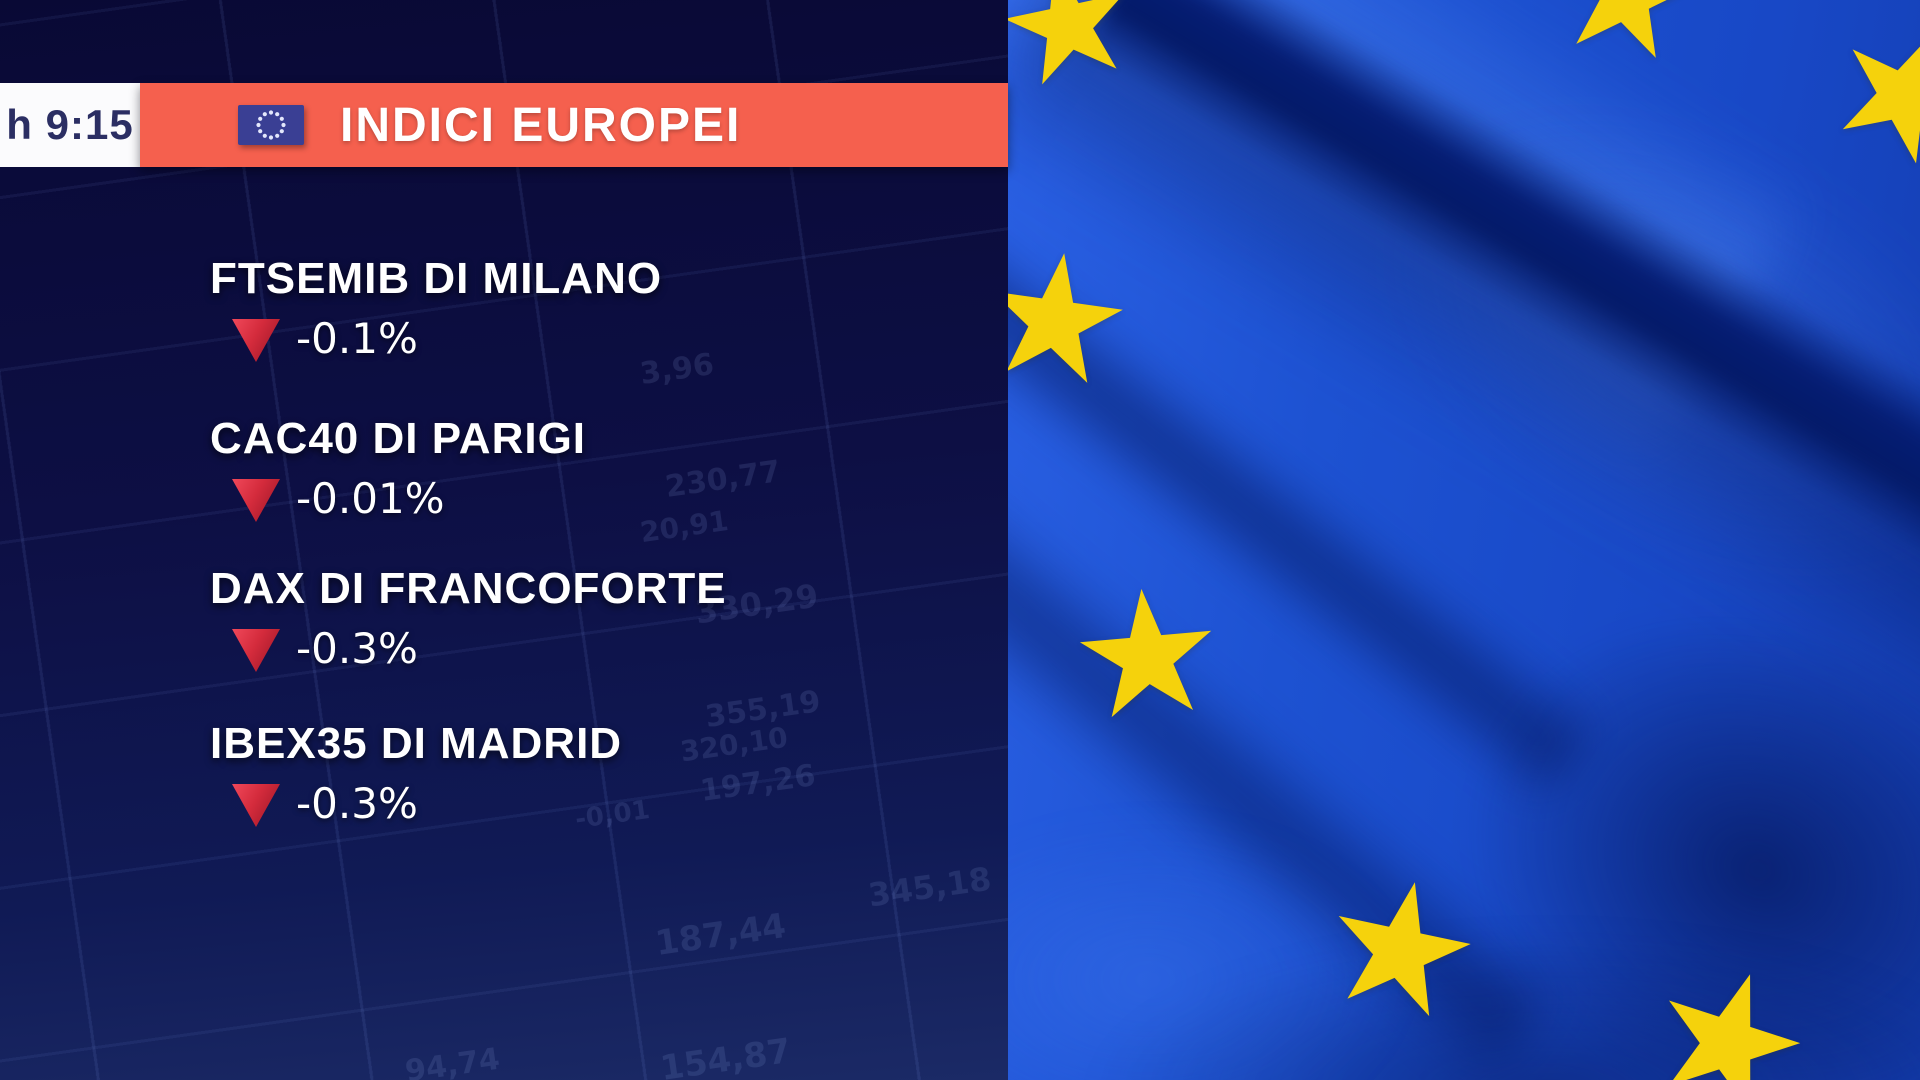  Describe the element at coordinates (468, 588) in the screenshot. I see `index-name: DAX DI FRANCOFORTE` at that location.